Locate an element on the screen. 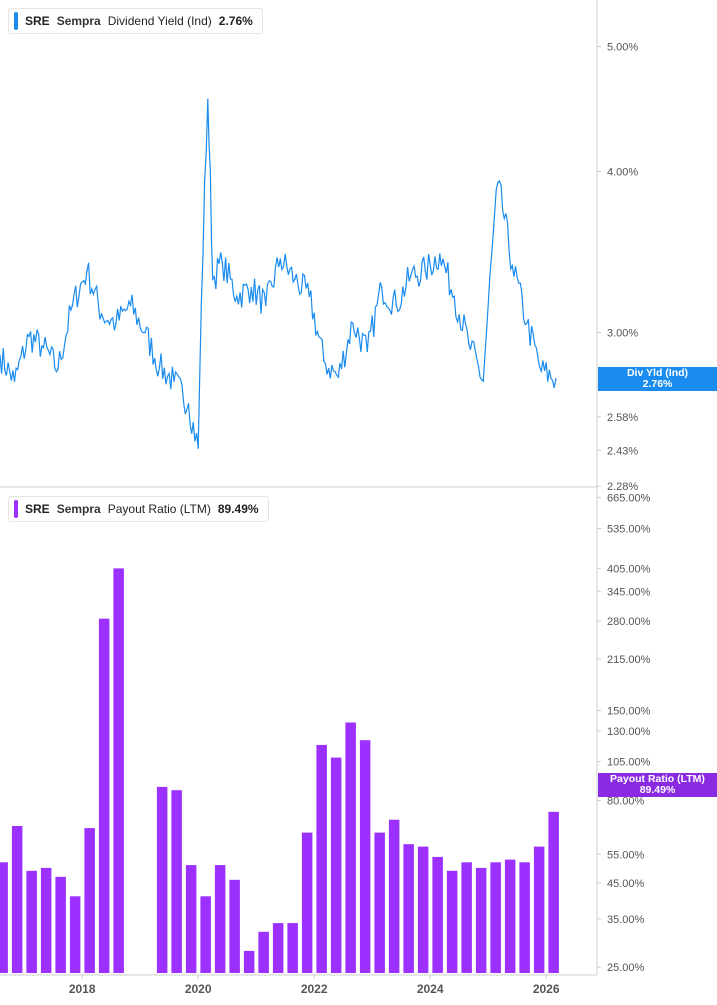  y-tick-label: 3.00% is located at coordinates (622, 333).